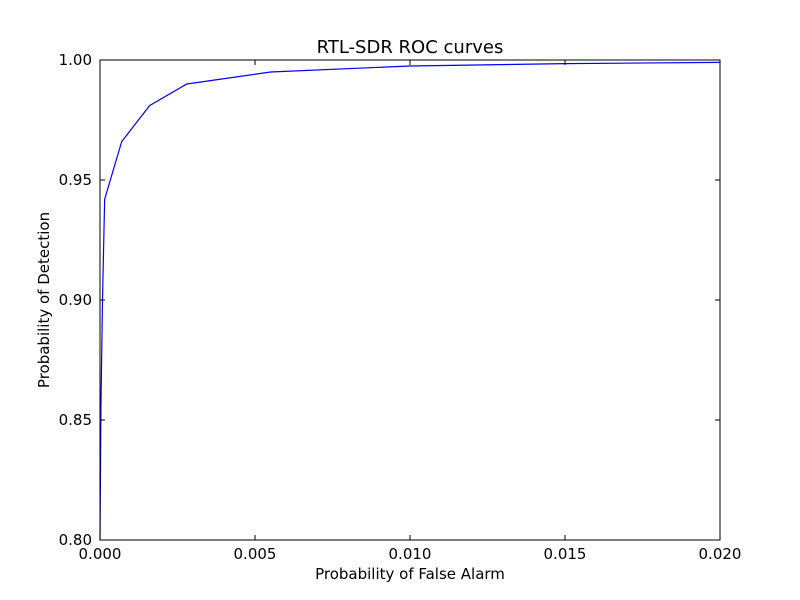 The height and width of the screenshot is (600, 800). What do you see at coordinates (410, 554) in the screenshot?
I see `x-tick-label: 0.010` at bounding box center [410, 554].